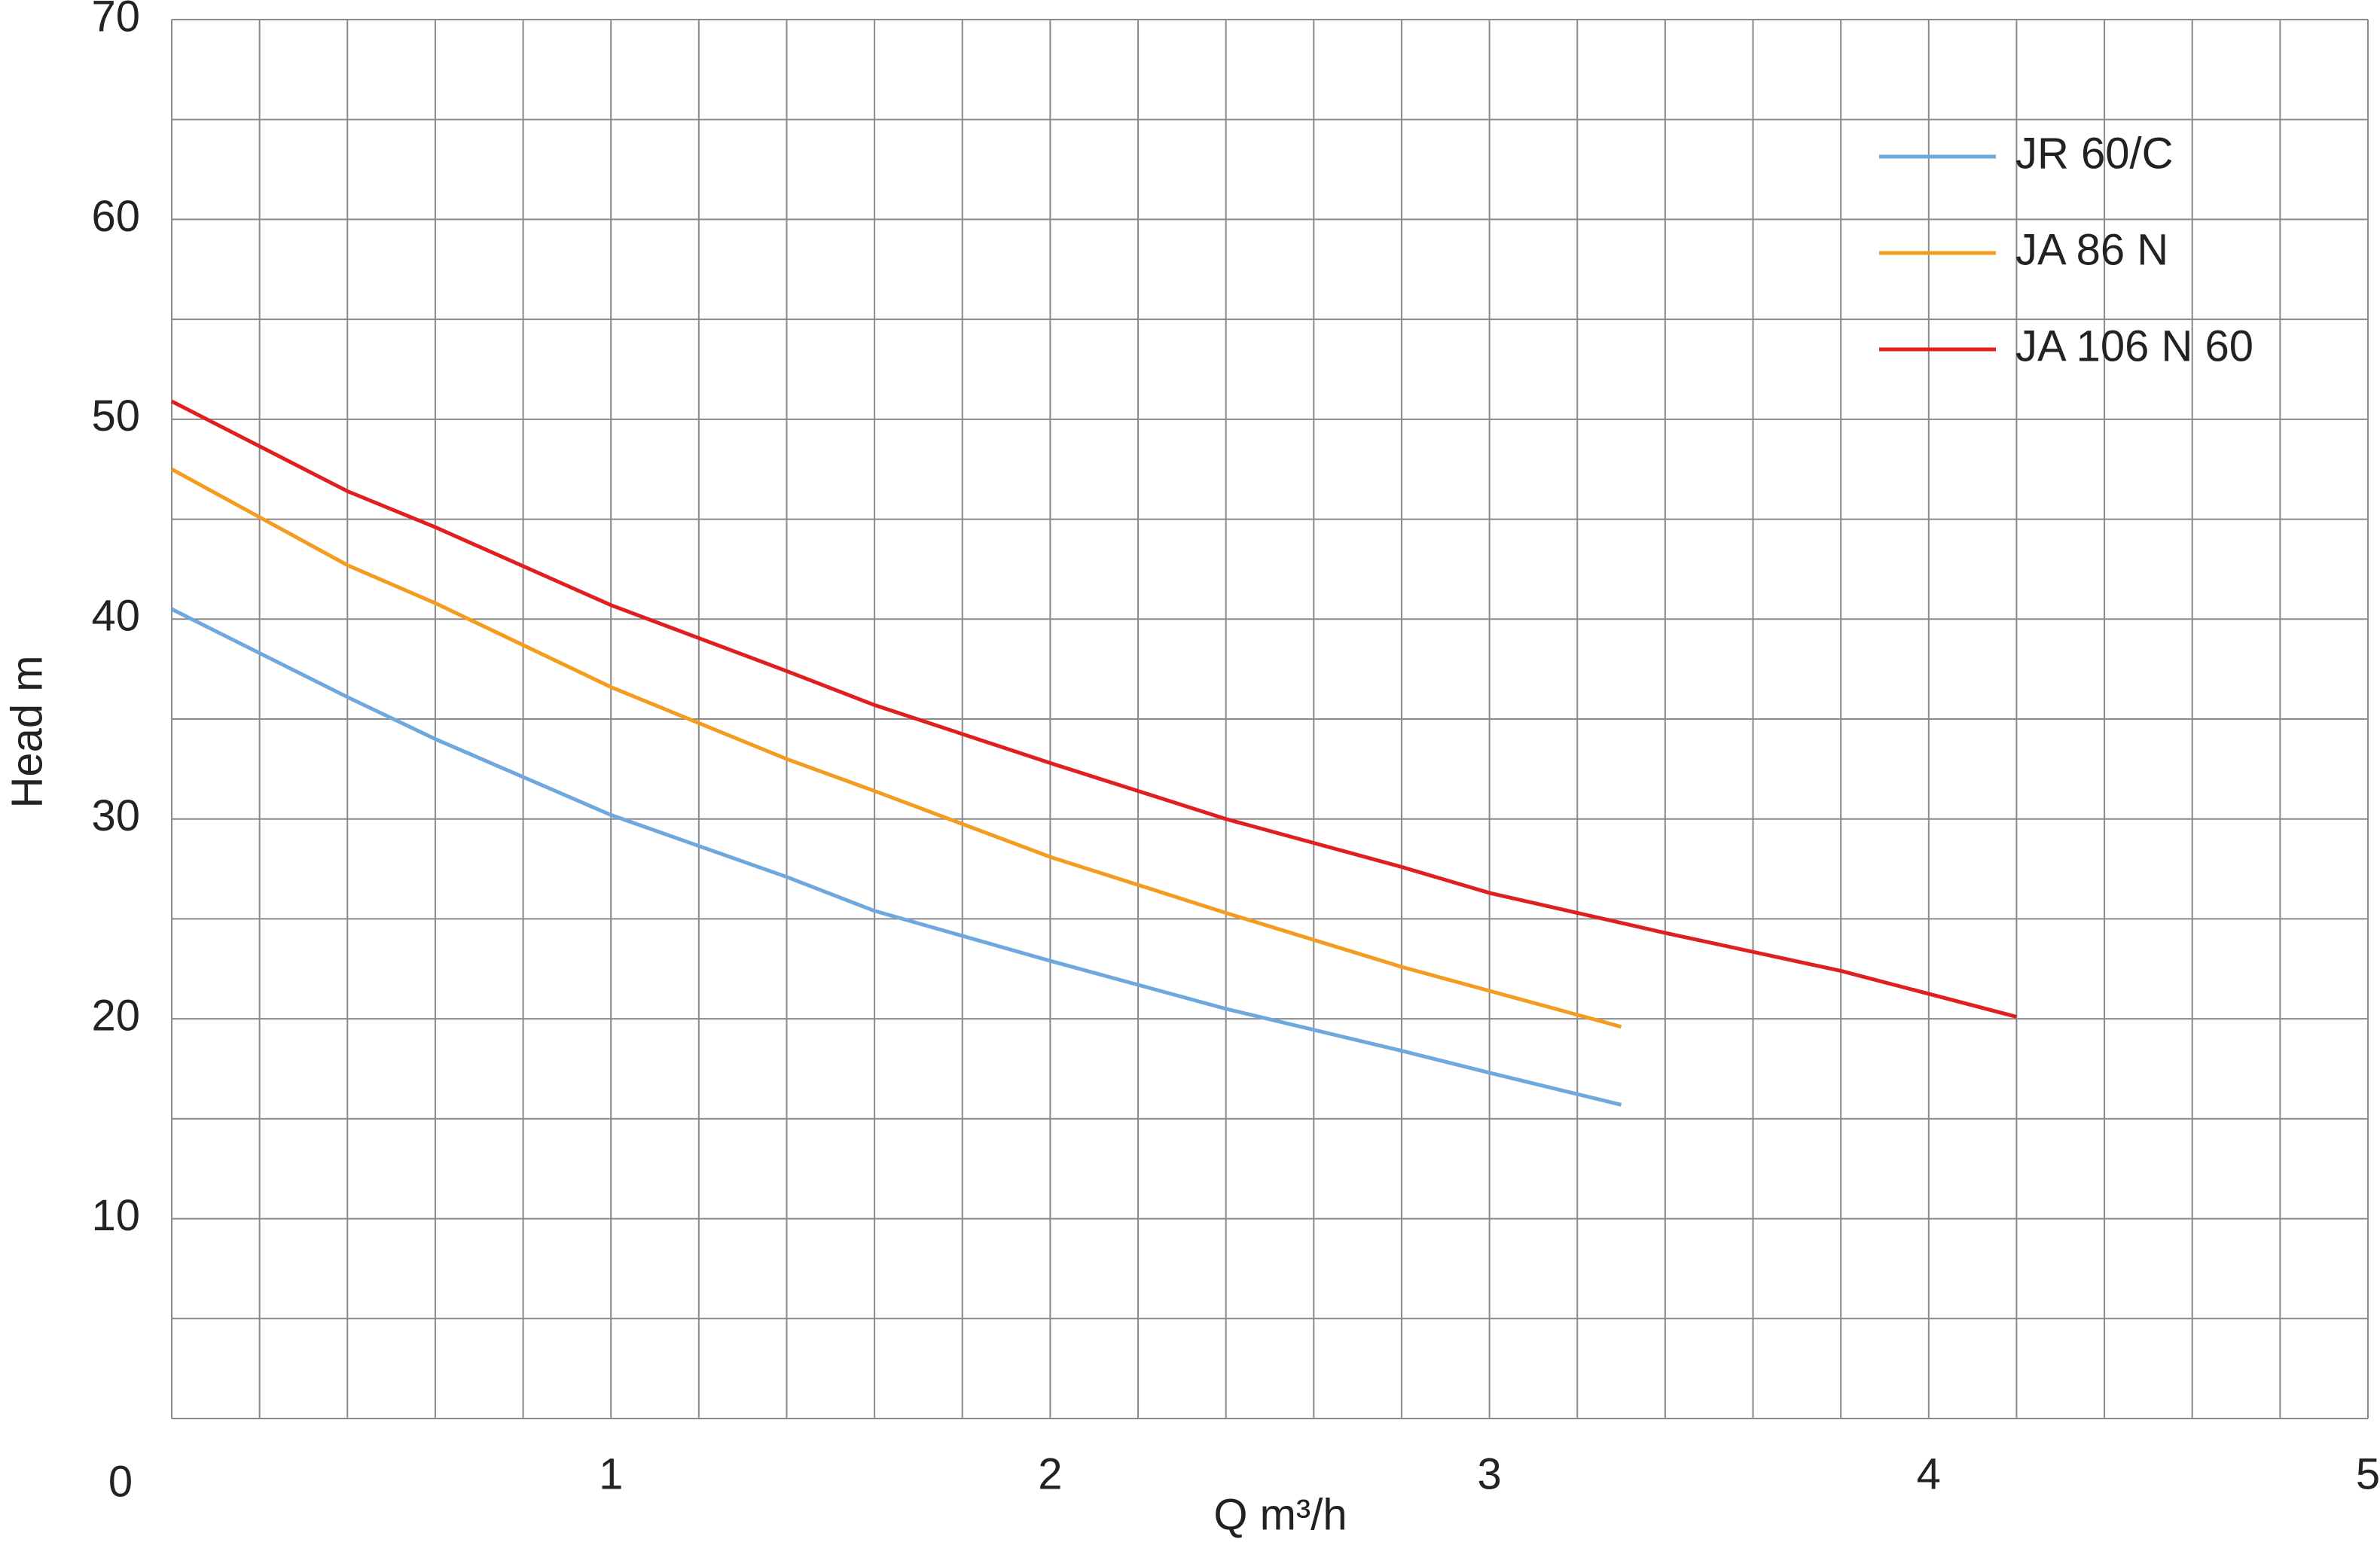  Describe the element at coordinates (115, 815) in the screenshot. I see `y-tick-label: 30` at that location.